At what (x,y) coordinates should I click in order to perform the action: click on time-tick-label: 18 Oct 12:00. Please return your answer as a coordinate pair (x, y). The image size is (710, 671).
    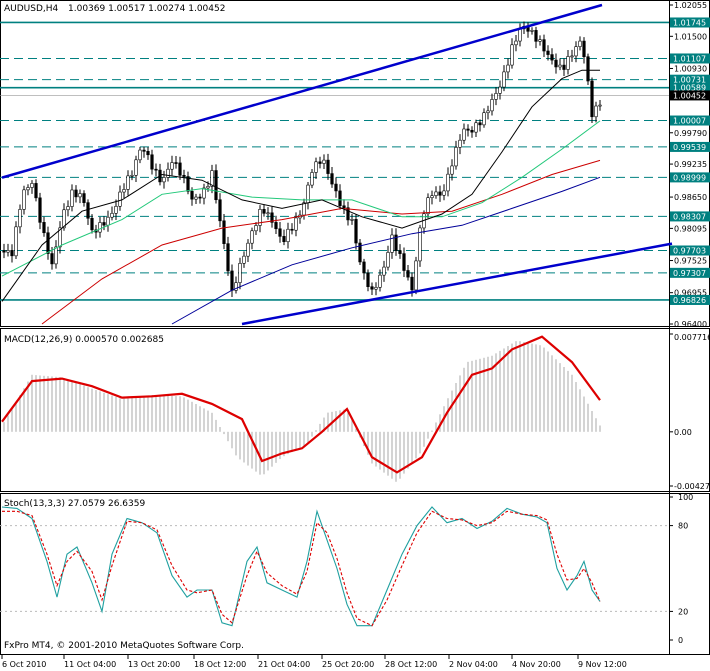
    Looking at the image, I should click on (220, 664).